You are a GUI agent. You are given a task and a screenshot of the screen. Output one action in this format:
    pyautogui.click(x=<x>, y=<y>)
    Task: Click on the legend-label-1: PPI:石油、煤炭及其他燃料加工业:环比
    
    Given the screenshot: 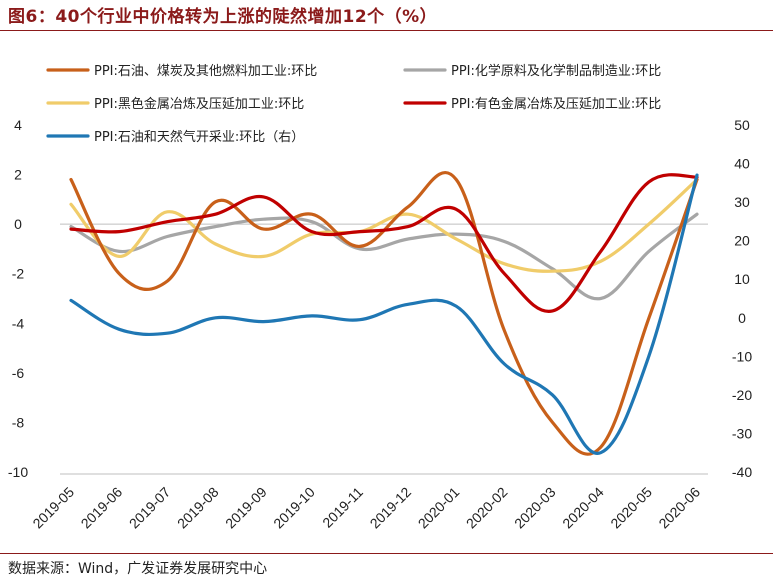 What is the action you would take?
    pyautogui.click(x=205, y=71)
    